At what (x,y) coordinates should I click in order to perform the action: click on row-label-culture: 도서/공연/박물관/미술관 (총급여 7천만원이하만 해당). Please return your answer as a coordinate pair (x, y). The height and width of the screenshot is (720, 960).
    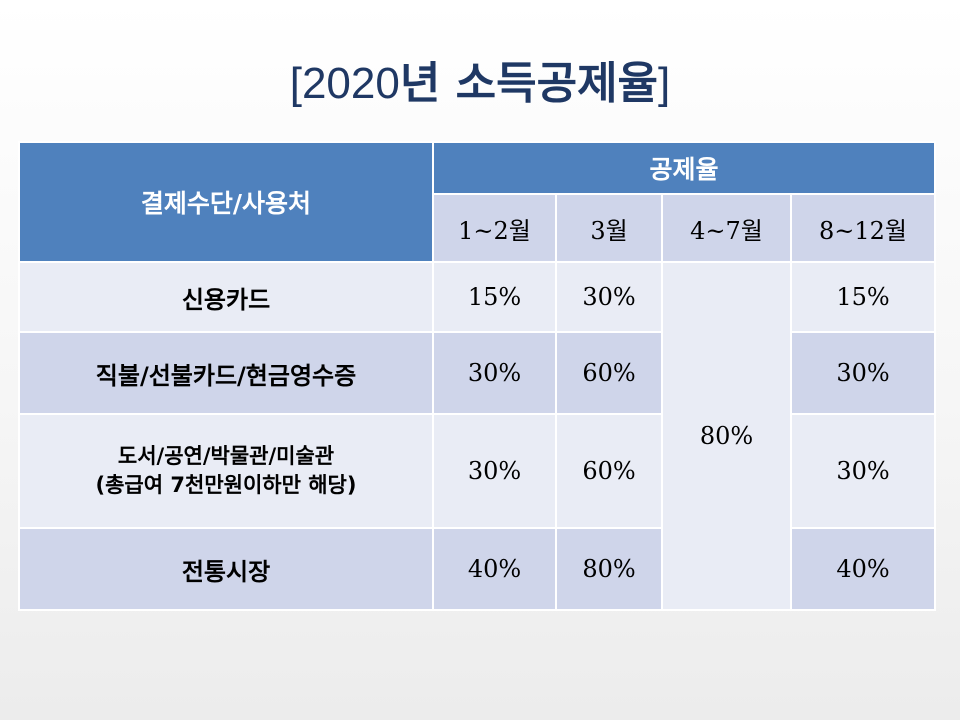
    Looking at the image, I should click on (226, 471).